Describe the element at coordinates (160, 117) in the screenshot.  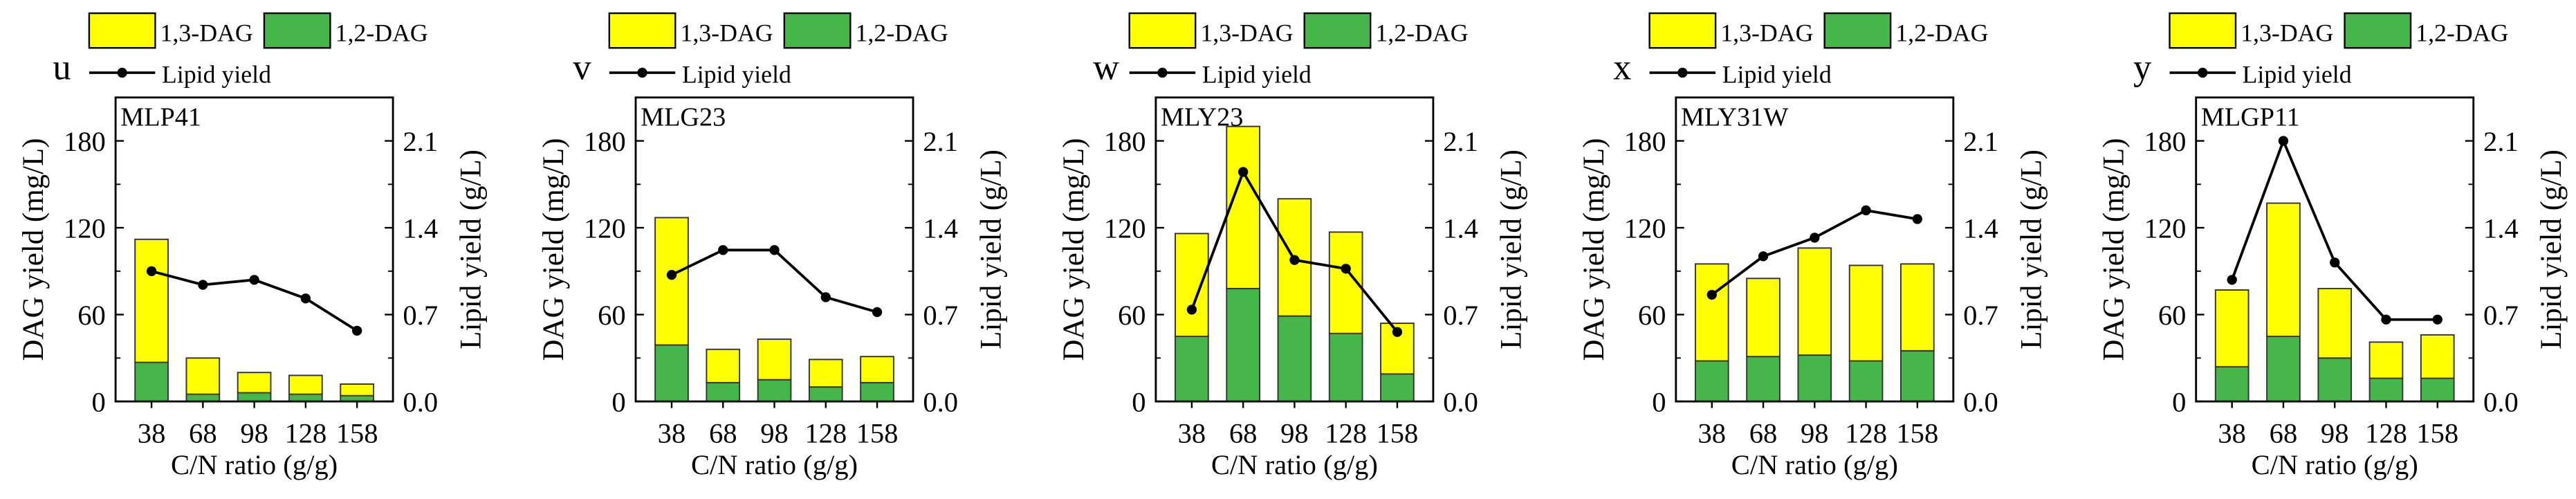
I see `strain-label: MLP41` at that location.